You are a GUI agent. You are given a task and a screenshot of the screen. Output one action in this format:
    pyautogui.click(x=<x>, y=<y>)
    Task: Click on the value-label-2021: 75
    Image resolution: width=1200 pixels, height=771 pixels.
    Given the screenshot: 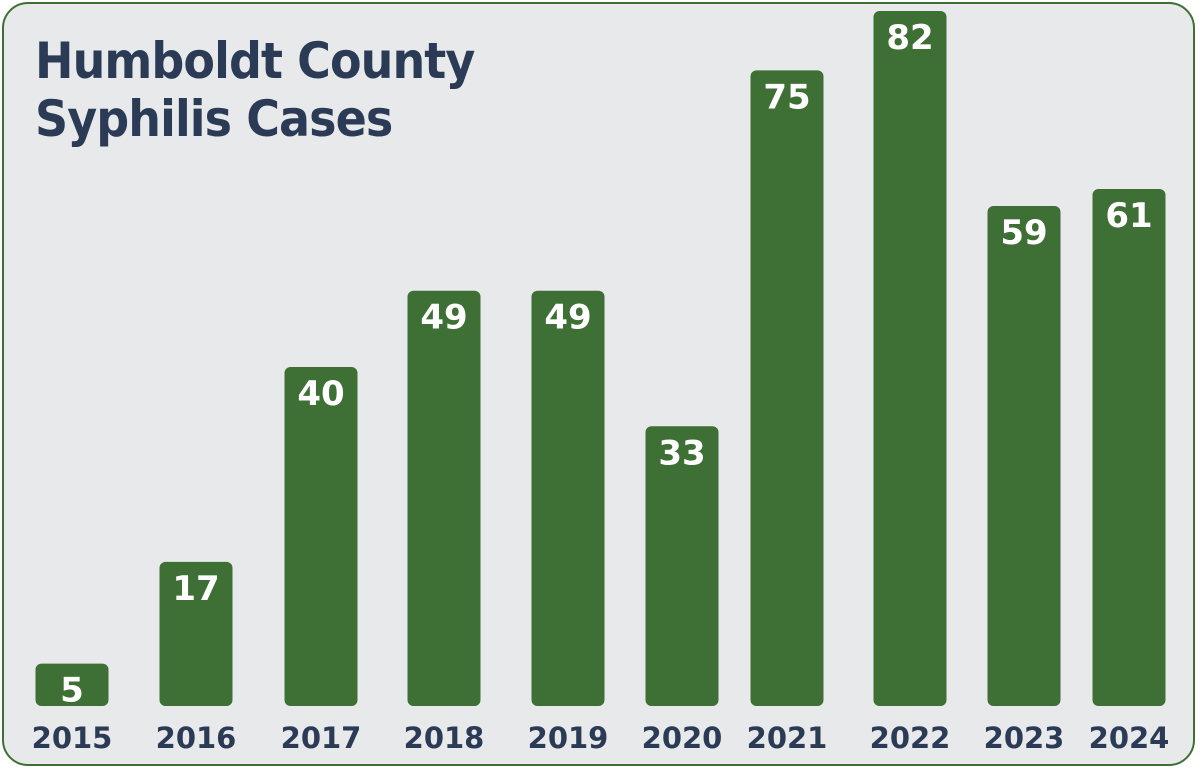 What is the action you would take?
    pyautogui.click(x=786, y=97)
    